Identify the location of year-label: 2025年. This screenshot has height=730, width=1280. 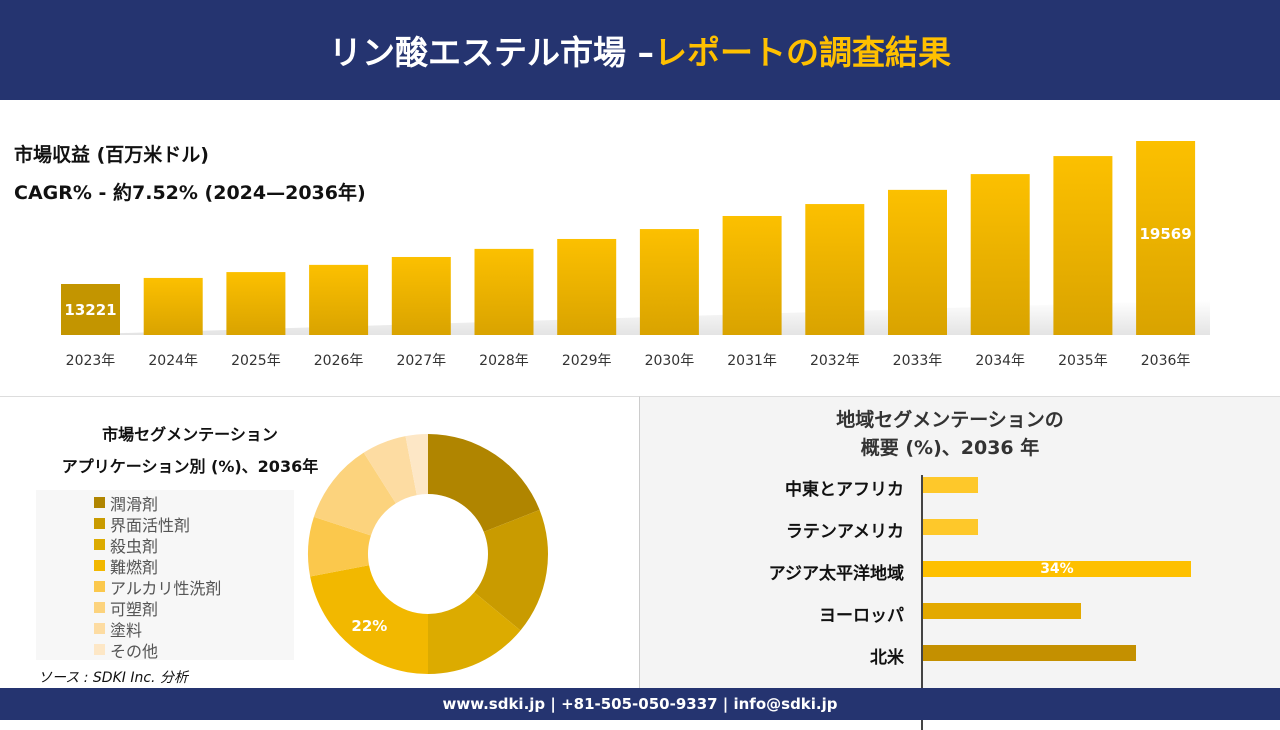
(256, 361).